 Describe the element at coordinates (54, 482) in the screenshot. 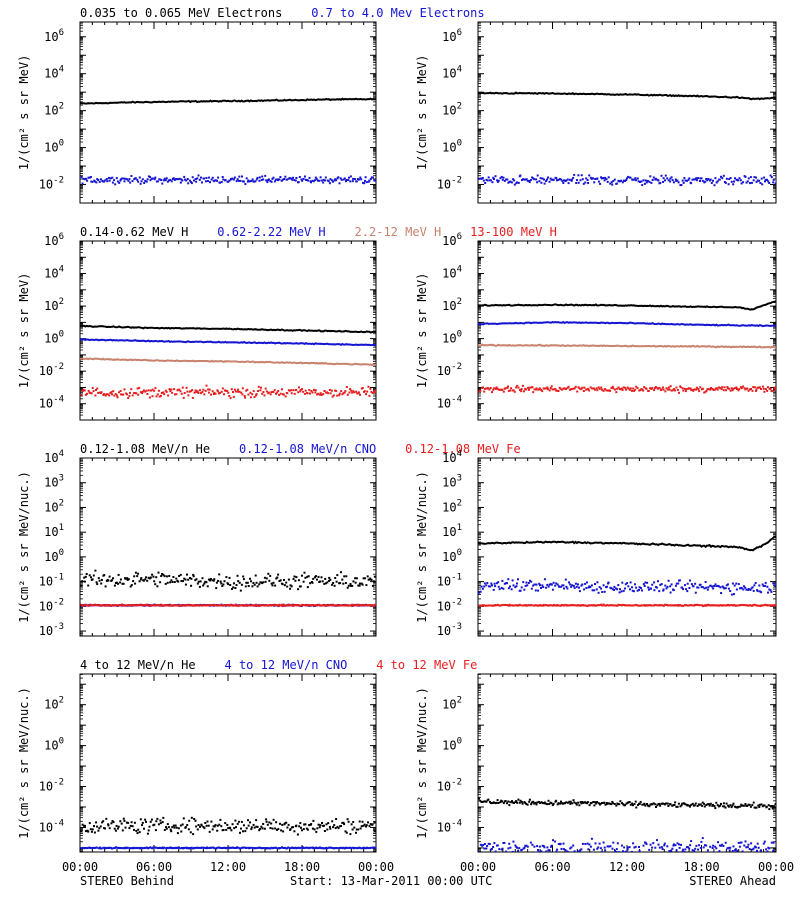

I see `y-tick-label: 10³` at that location.